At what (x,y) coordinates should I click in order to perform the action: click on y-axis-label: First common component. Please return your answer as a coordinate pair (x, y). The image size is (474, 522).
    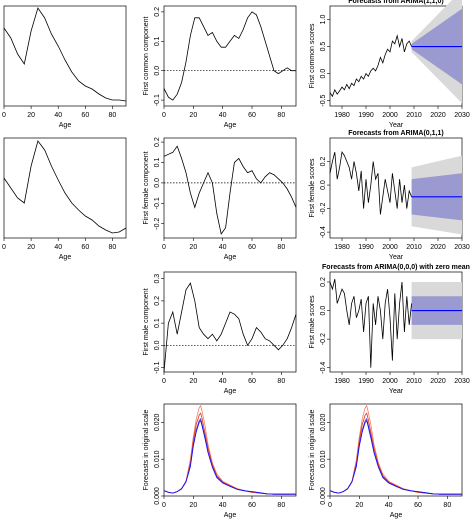
    Looking at the image, I should click on (146, 55).